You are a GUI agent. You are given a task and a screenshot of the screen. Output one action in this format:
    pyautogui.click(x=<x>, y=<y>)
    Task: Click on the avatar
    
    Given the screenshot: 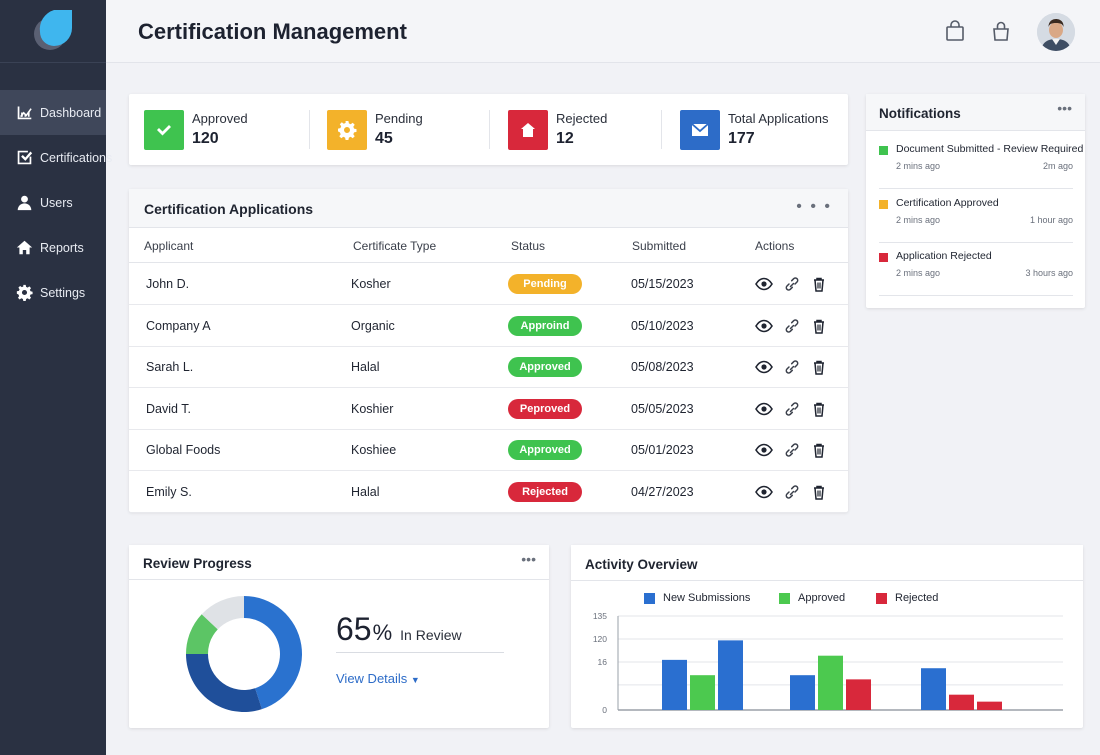 What is the action you would take?
    pyautogui.click(x=1056, y=32)
    